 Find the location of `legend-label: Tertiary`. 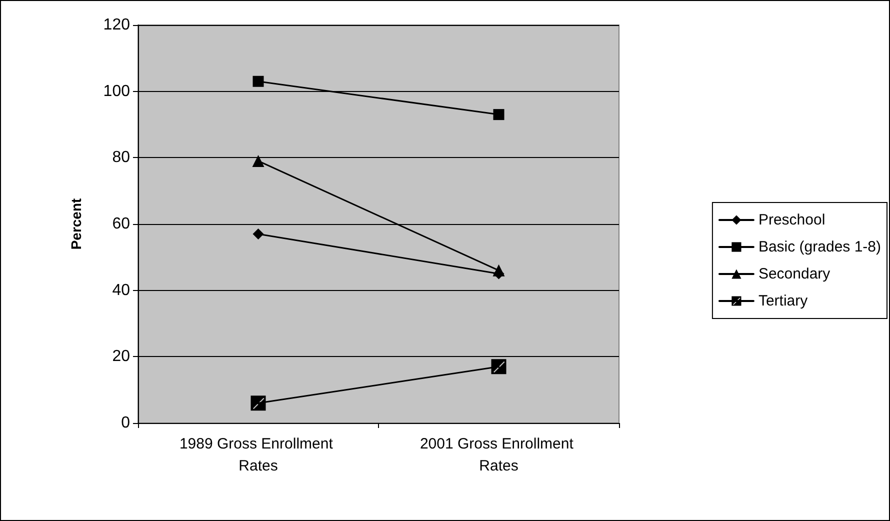

legend-label: Tertiary is located at coordinates (783, 301).